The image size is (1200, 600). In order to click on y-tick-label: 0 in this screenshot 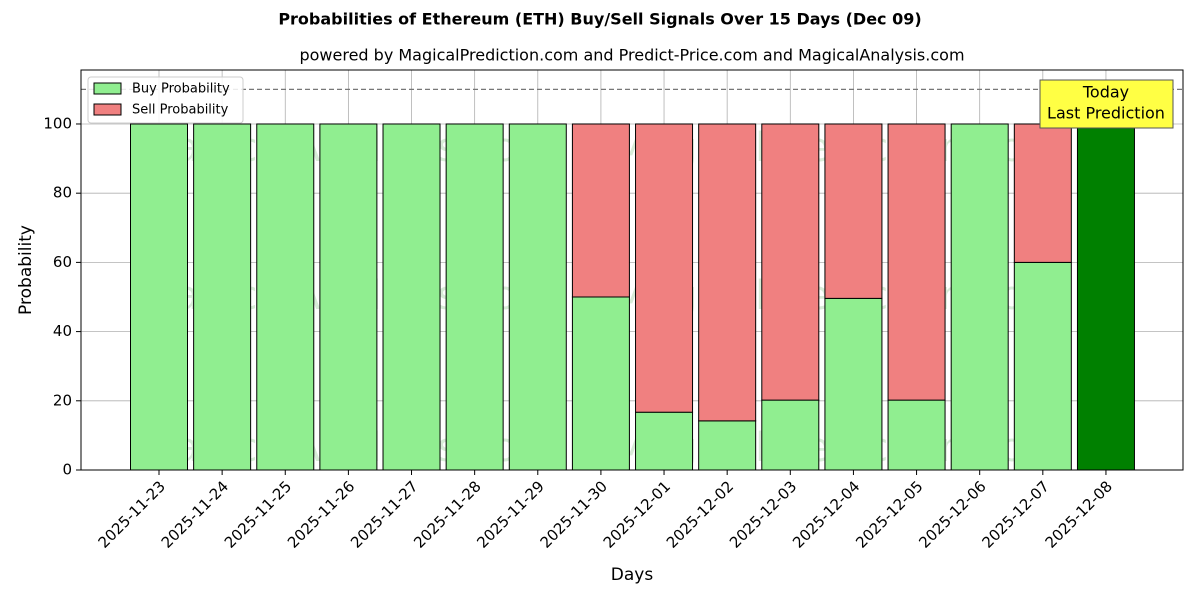, I will do `click(67, 470)`.